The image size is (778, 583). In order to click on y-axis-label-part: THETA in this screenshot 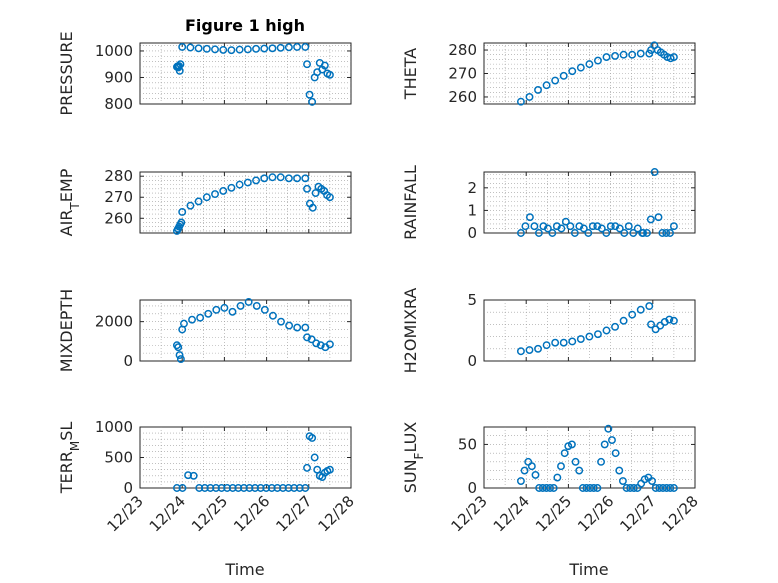, I will do `click(410, 74)`.